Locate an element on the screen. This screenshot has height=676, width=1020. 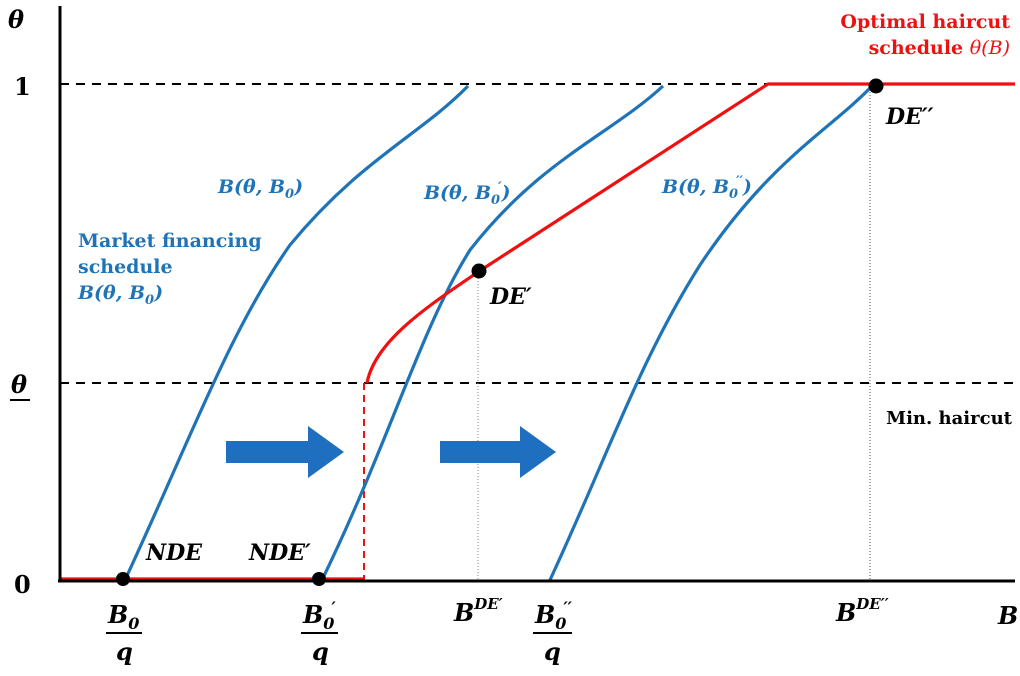
shift-arrow-right is located at coordinates (498, 452).